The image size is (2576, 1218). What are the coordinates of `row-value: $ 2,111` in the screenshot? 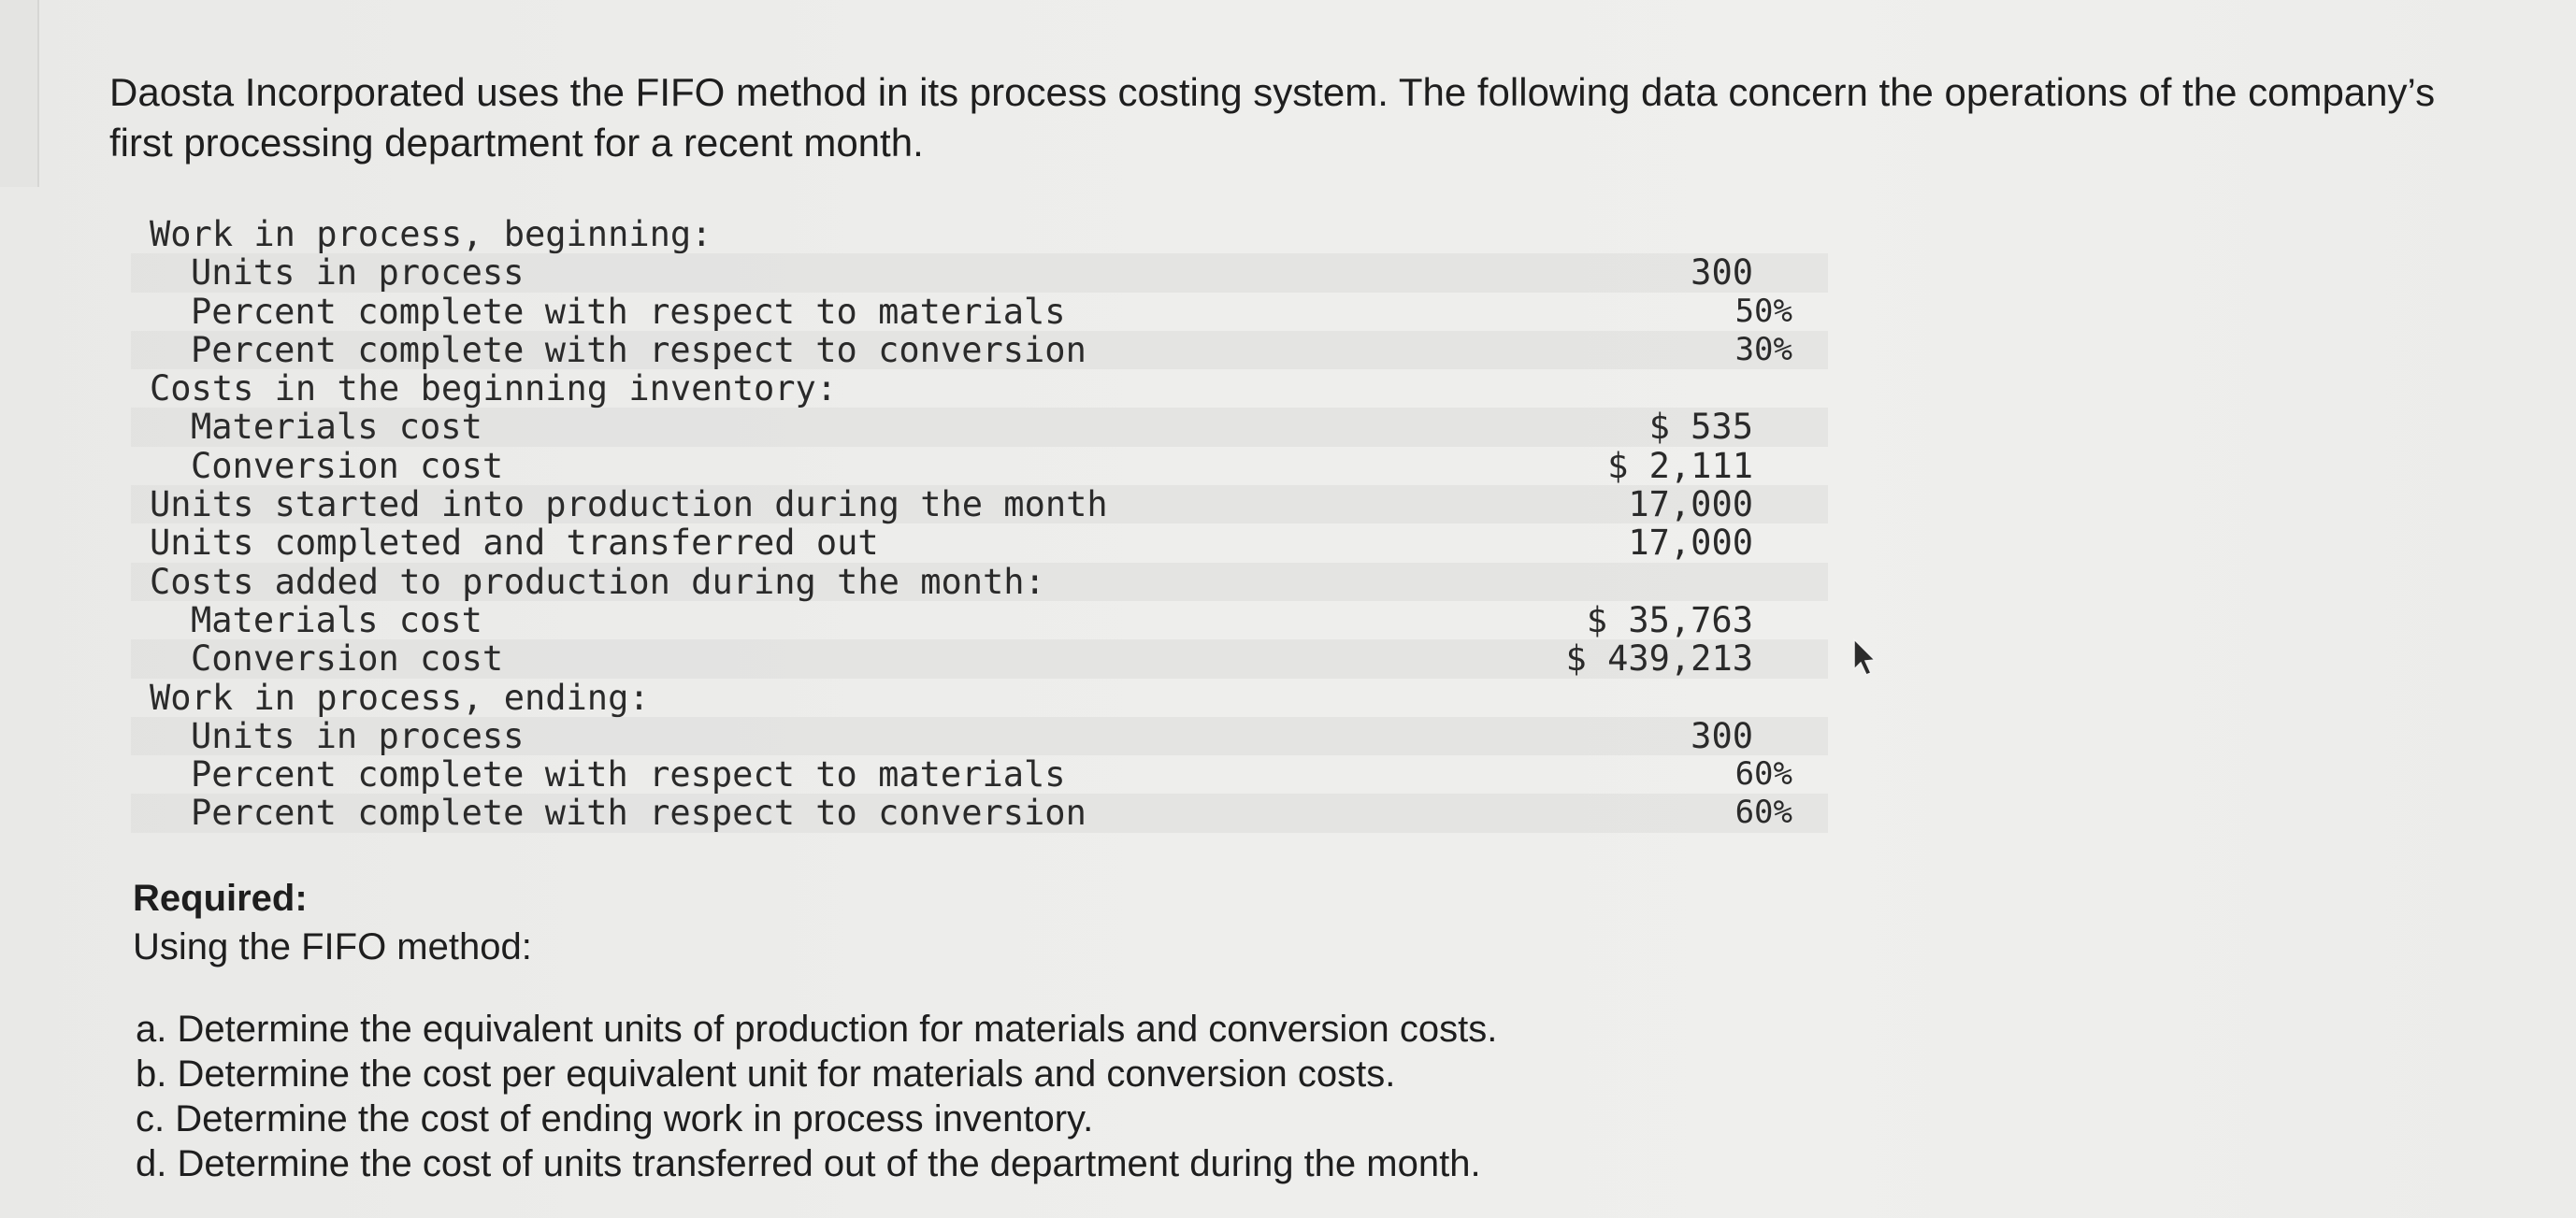 It's located at (1680, 466).